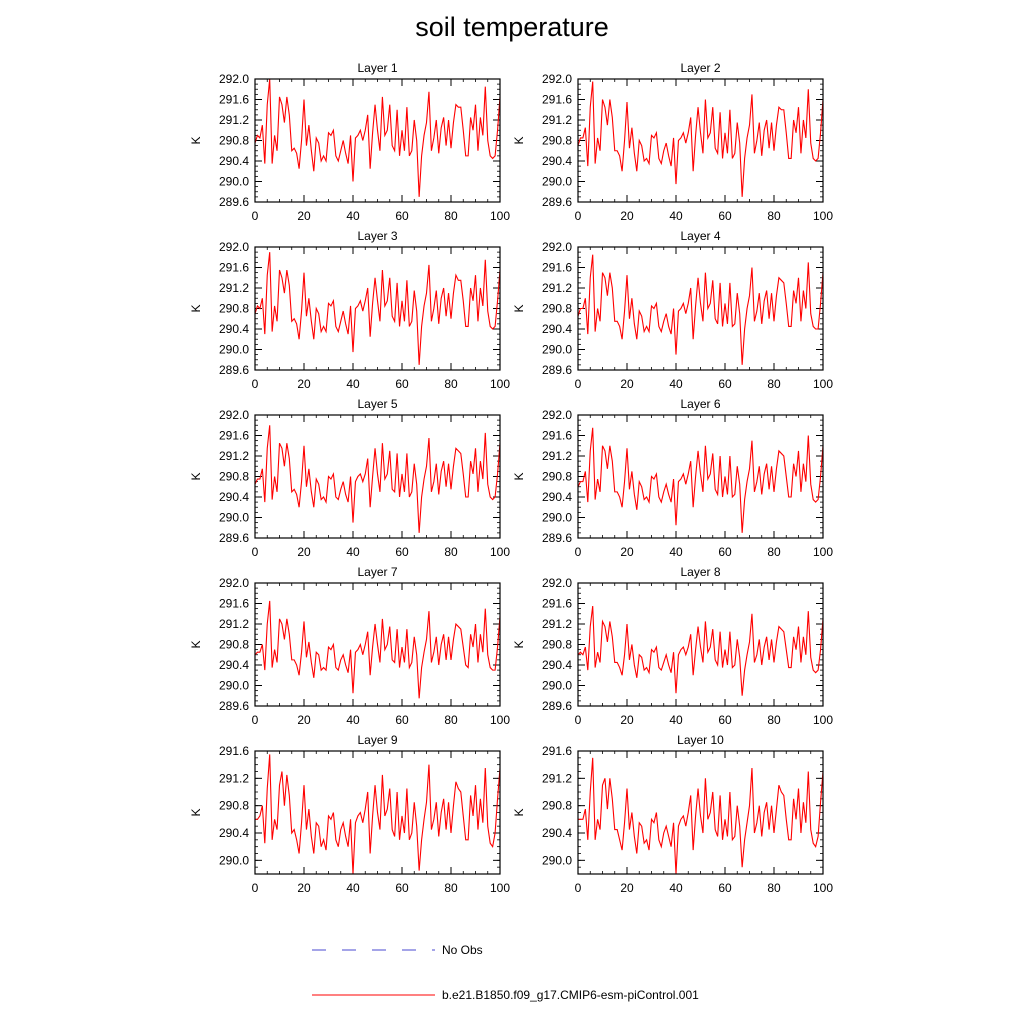 The width and height of the screenshot is (1024, 1024). I want to click on panel-title: Layer 10, so click(700, 740).